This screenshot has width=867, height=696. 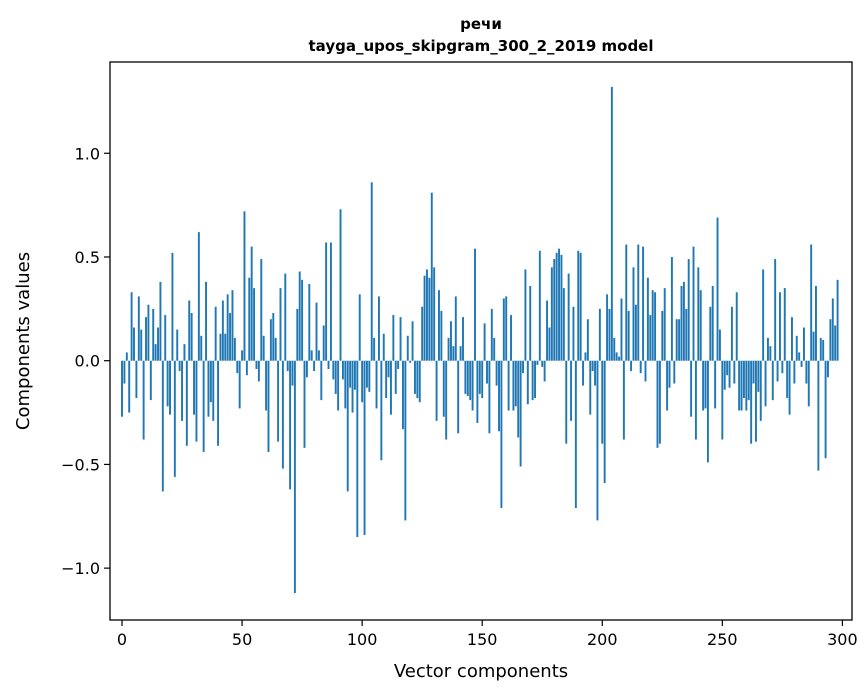 What do you see at coordinates (122, 639) in the screenshot?
I see `x-tick-label: 0` at bounding box center [122, 639].